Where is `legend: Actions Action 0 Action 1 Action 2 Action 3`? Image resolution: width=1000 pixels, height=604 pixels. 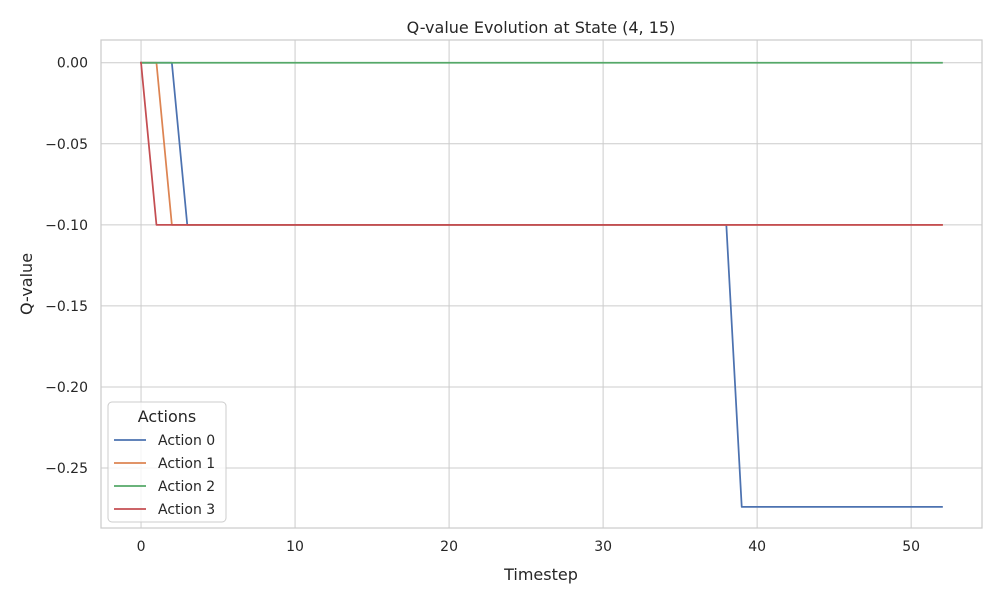
legend: Actions Action 0 Action 1 Action 2 Action 3 is located at coordinates (167, 462).